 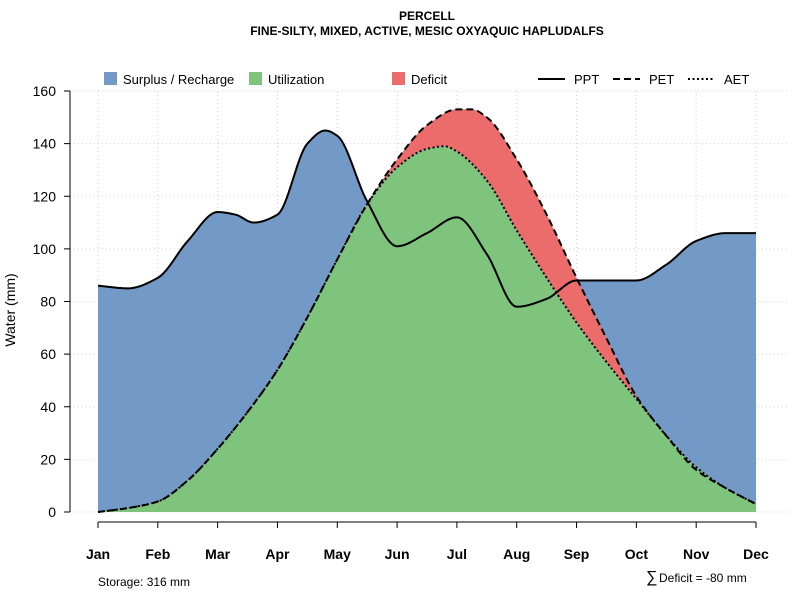 I want to click on x-tick-label: Jul, so click(x=457, y=554).